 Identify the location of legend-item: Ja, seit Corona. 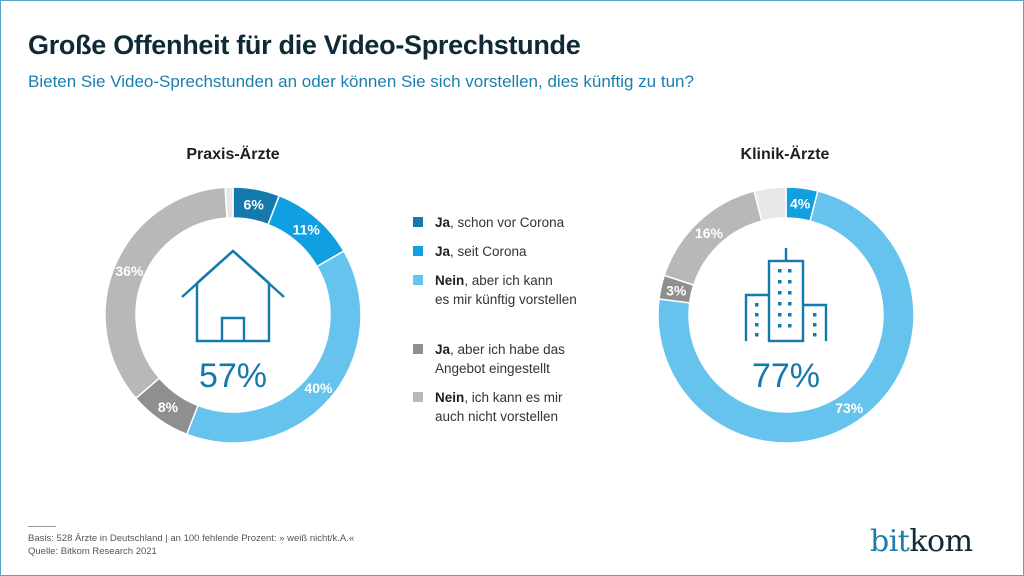
(470, 251).